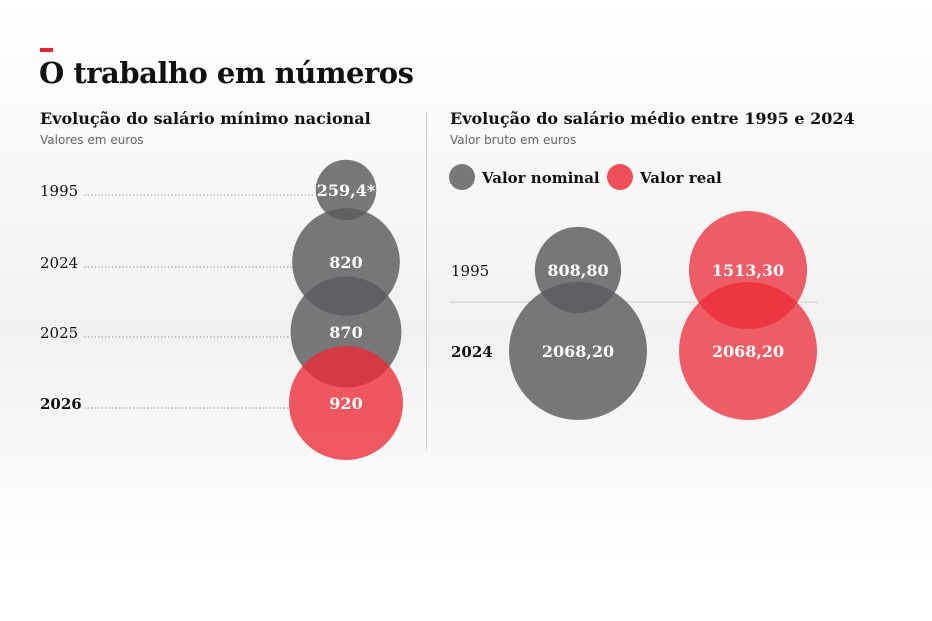 This screenshot has width=932, height=621. What do you see at coordinates (345, 332) in the screenshot?
I see `data-label: 870` at bounding box center [345, 332].